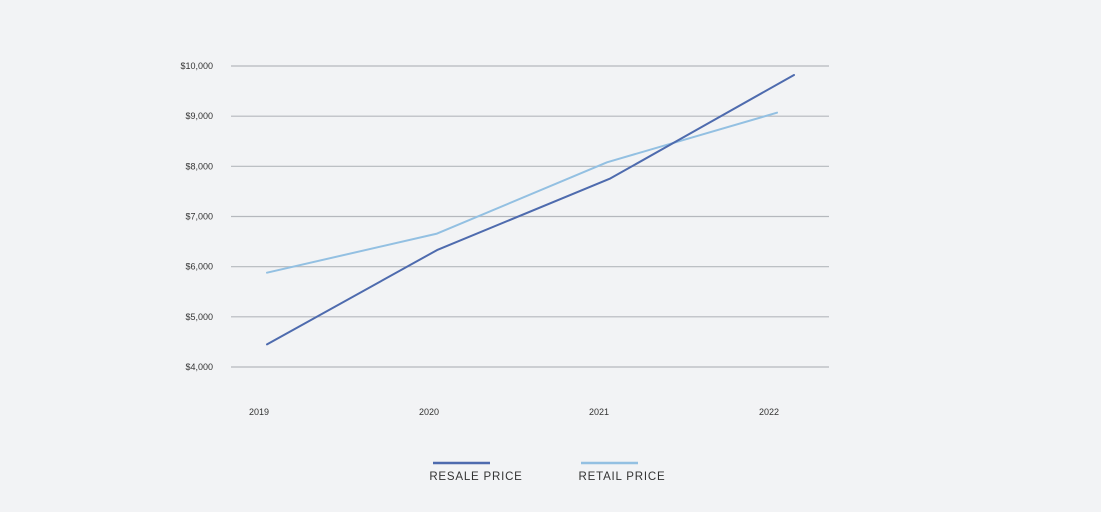 This screenshot has width=1101, height=512. I want to click on x-axis-ticks: 2019 2020 2021 2022, so click(514, 412).